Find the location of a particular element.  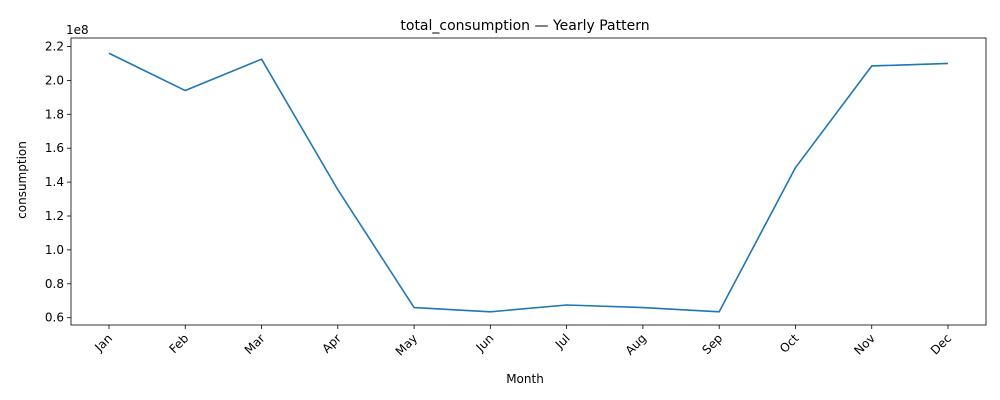

y-tick-label: 0.8 is located at coordinates (54, 284).